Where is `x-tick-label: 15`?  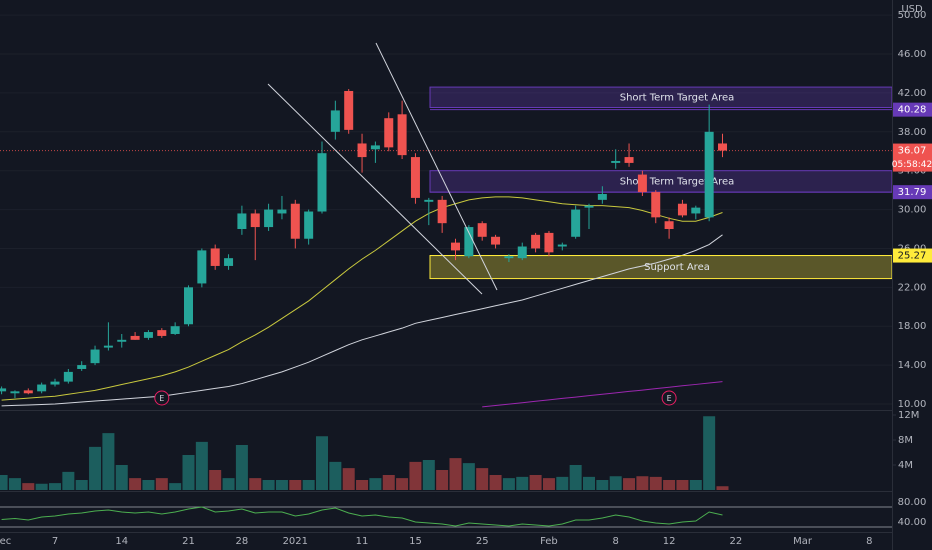 x-tick-label: 15 is located at coordinates (415, 541).